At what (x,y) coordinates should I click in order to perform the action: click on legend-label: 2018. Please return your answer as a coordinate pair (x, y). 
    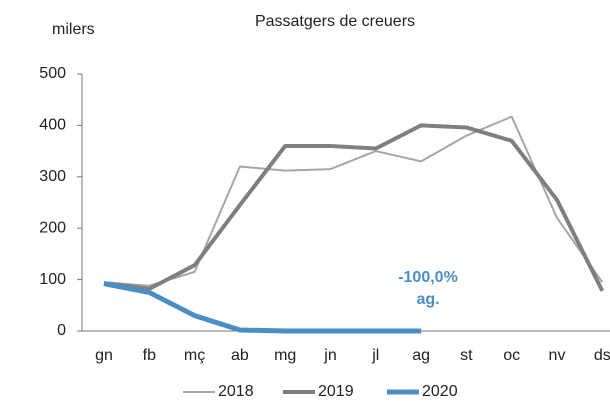
    Looking at the image, I should click on (236, 391).